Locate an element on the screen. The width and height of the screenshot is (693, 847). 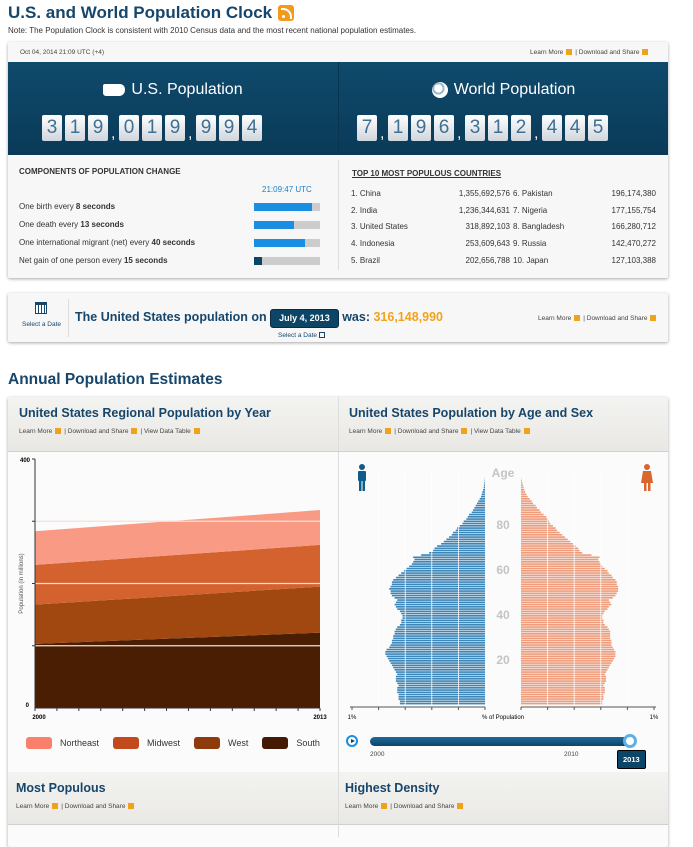
legend-item: Midwest is located at coordinates (146, 743).